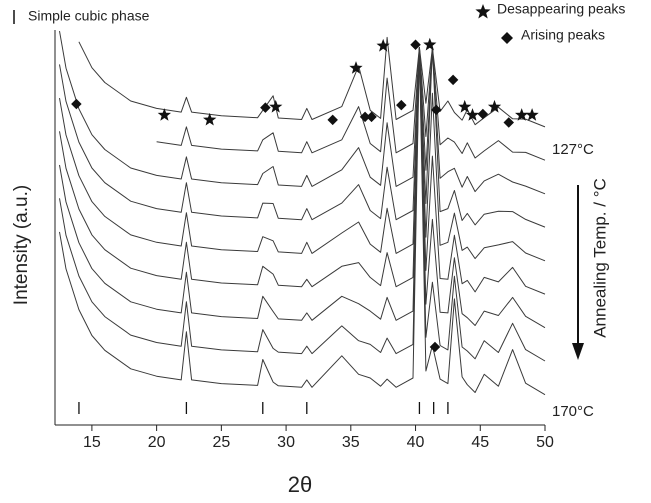 The image size is (651, 503). I want to click on x-tick-label: 30, so click(286, 442).